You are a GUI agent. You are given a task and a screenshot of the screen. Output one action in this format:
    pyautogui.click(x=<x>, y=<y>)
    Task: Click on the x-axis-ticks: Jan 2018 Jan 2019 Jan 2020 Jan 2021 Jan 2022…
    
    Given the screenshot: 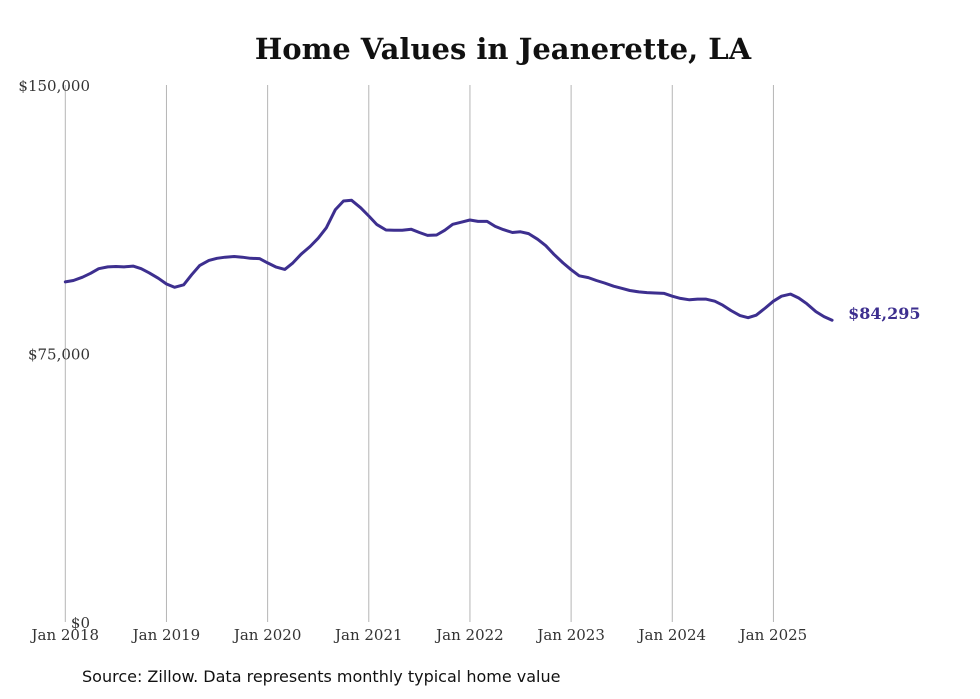 What is the action you would take?
    pyautogui.click(x=419, y=635)
    